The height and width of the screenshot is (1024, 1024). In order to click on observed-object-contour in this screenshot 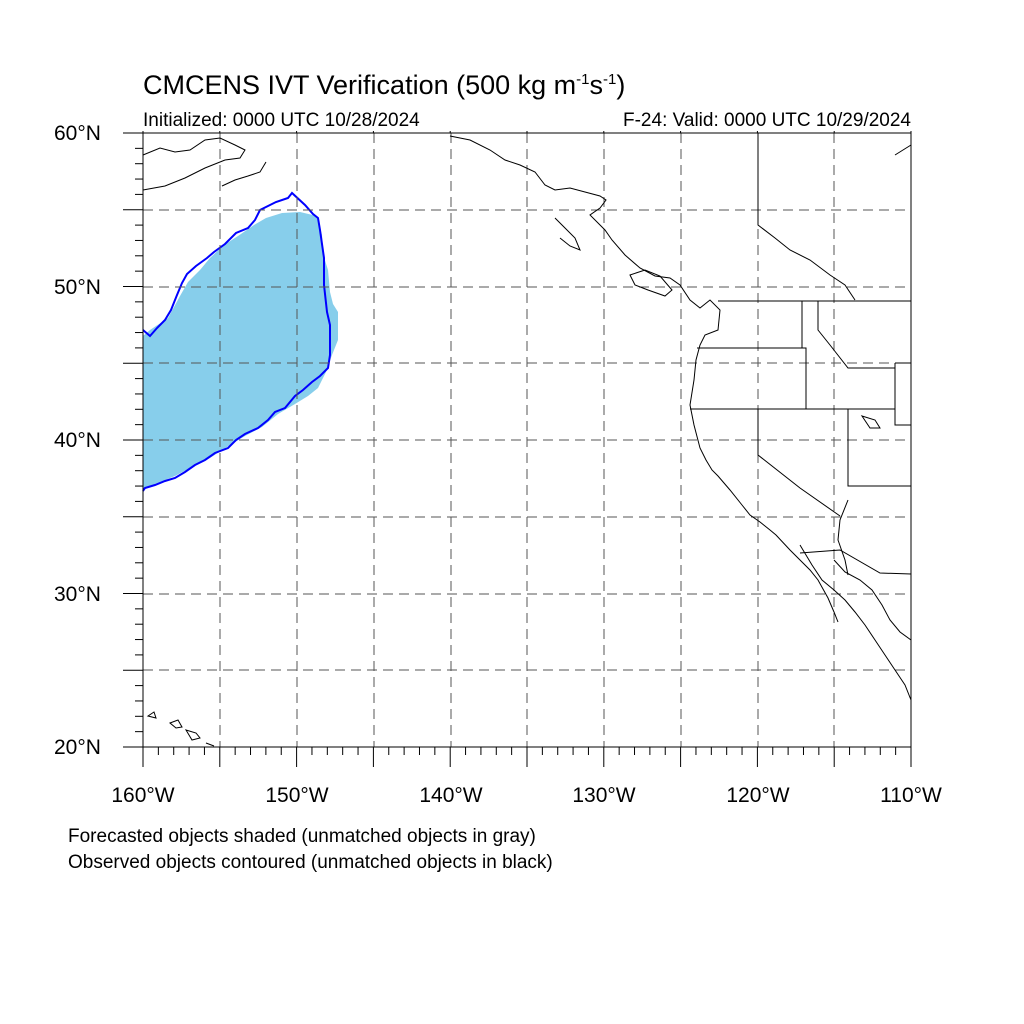, I will do `click(236, 341)`.